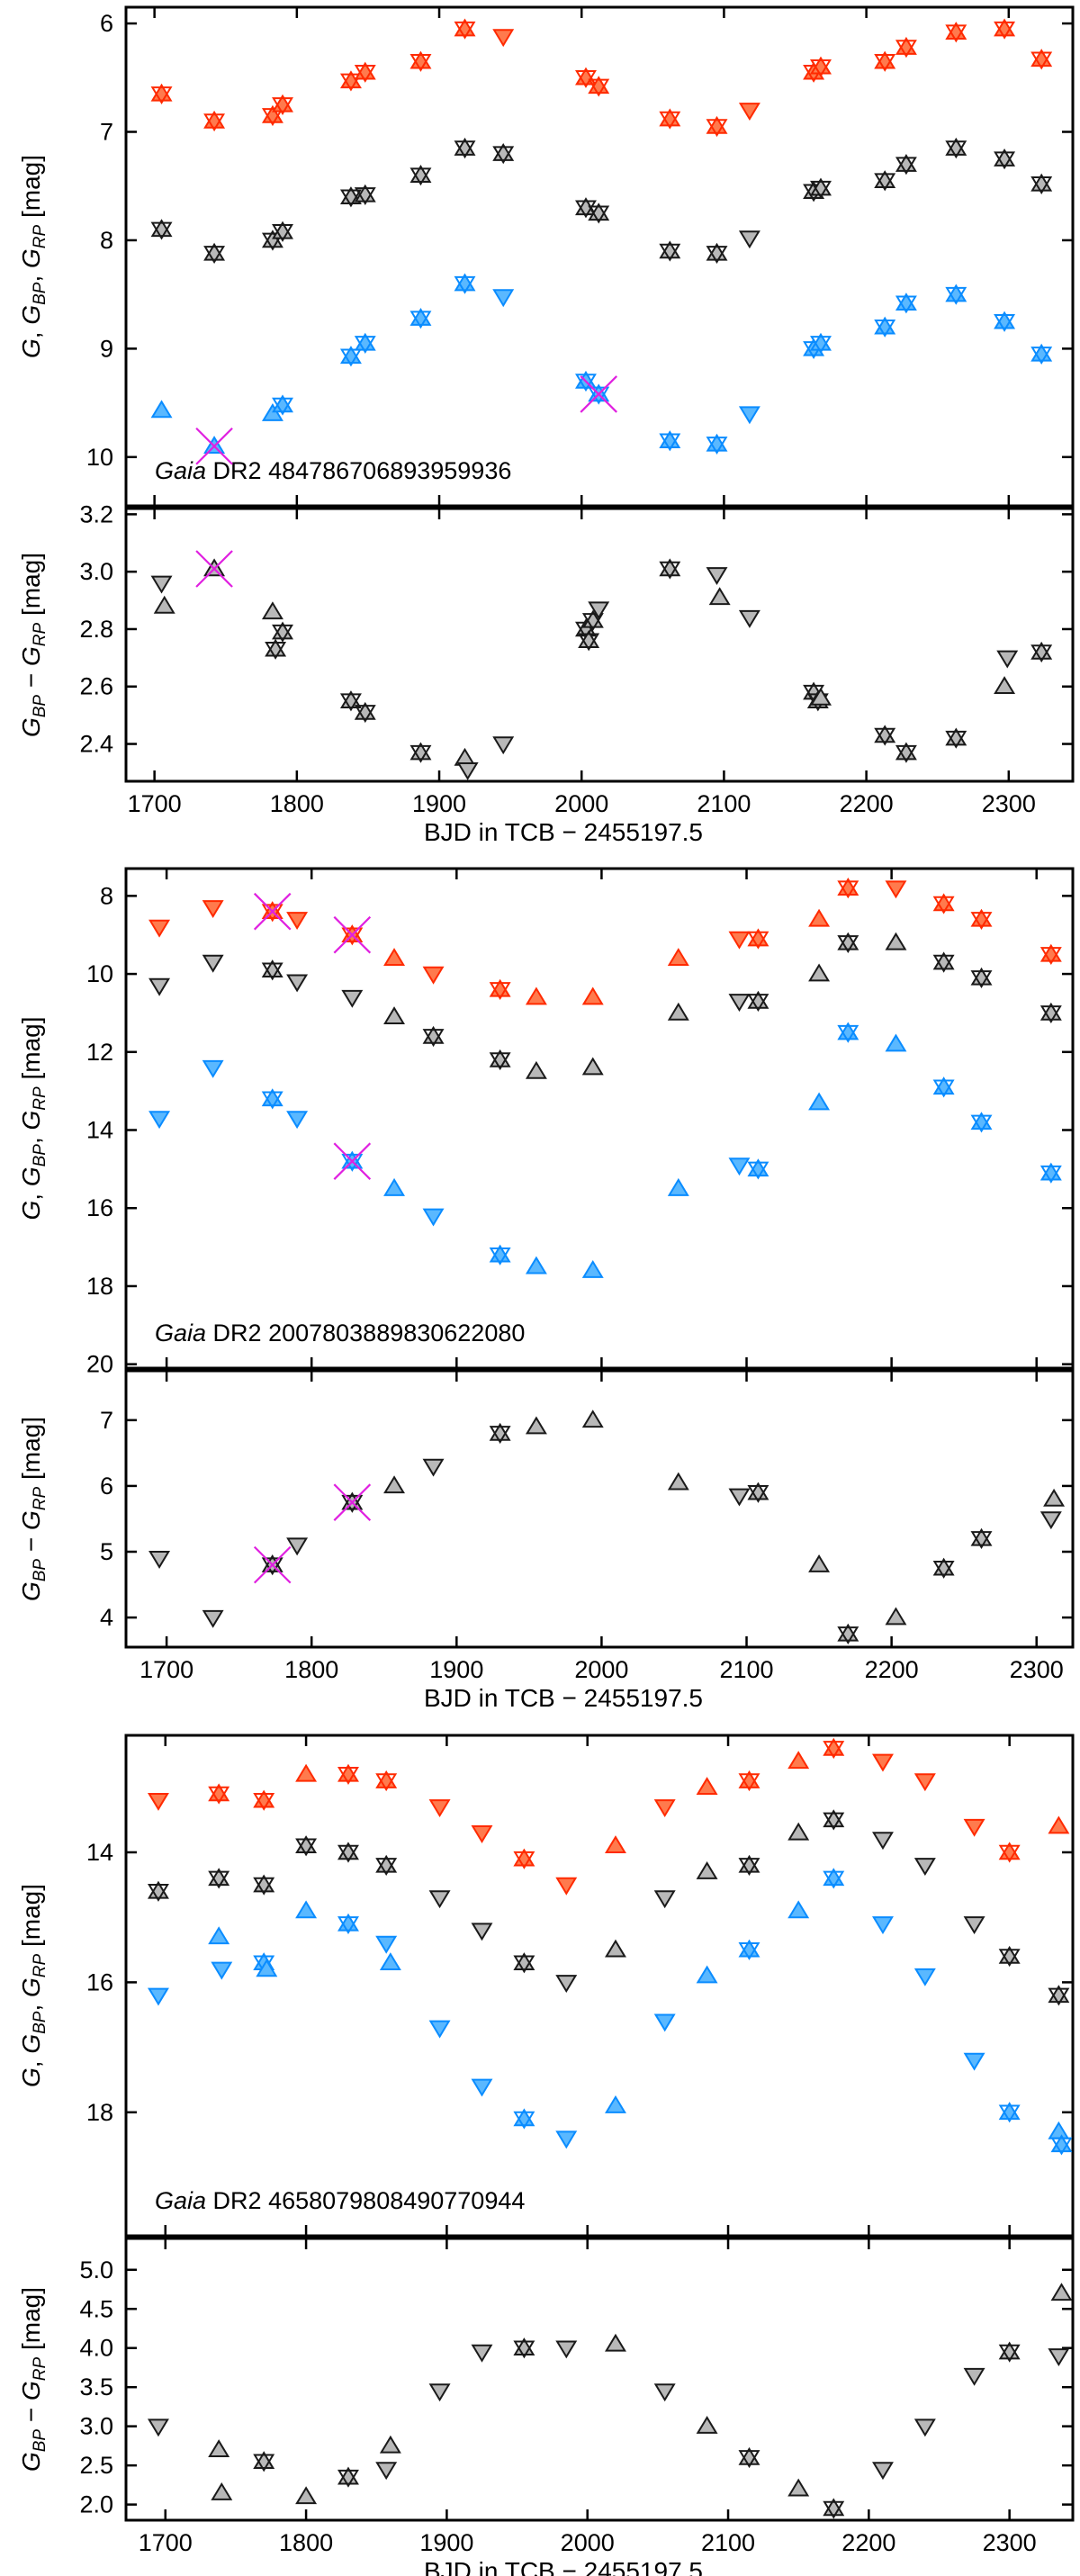 The height and width of the screenshot is (2576, 1080). I want to click on x-tick-label: 2300, so click(1010, 2542).